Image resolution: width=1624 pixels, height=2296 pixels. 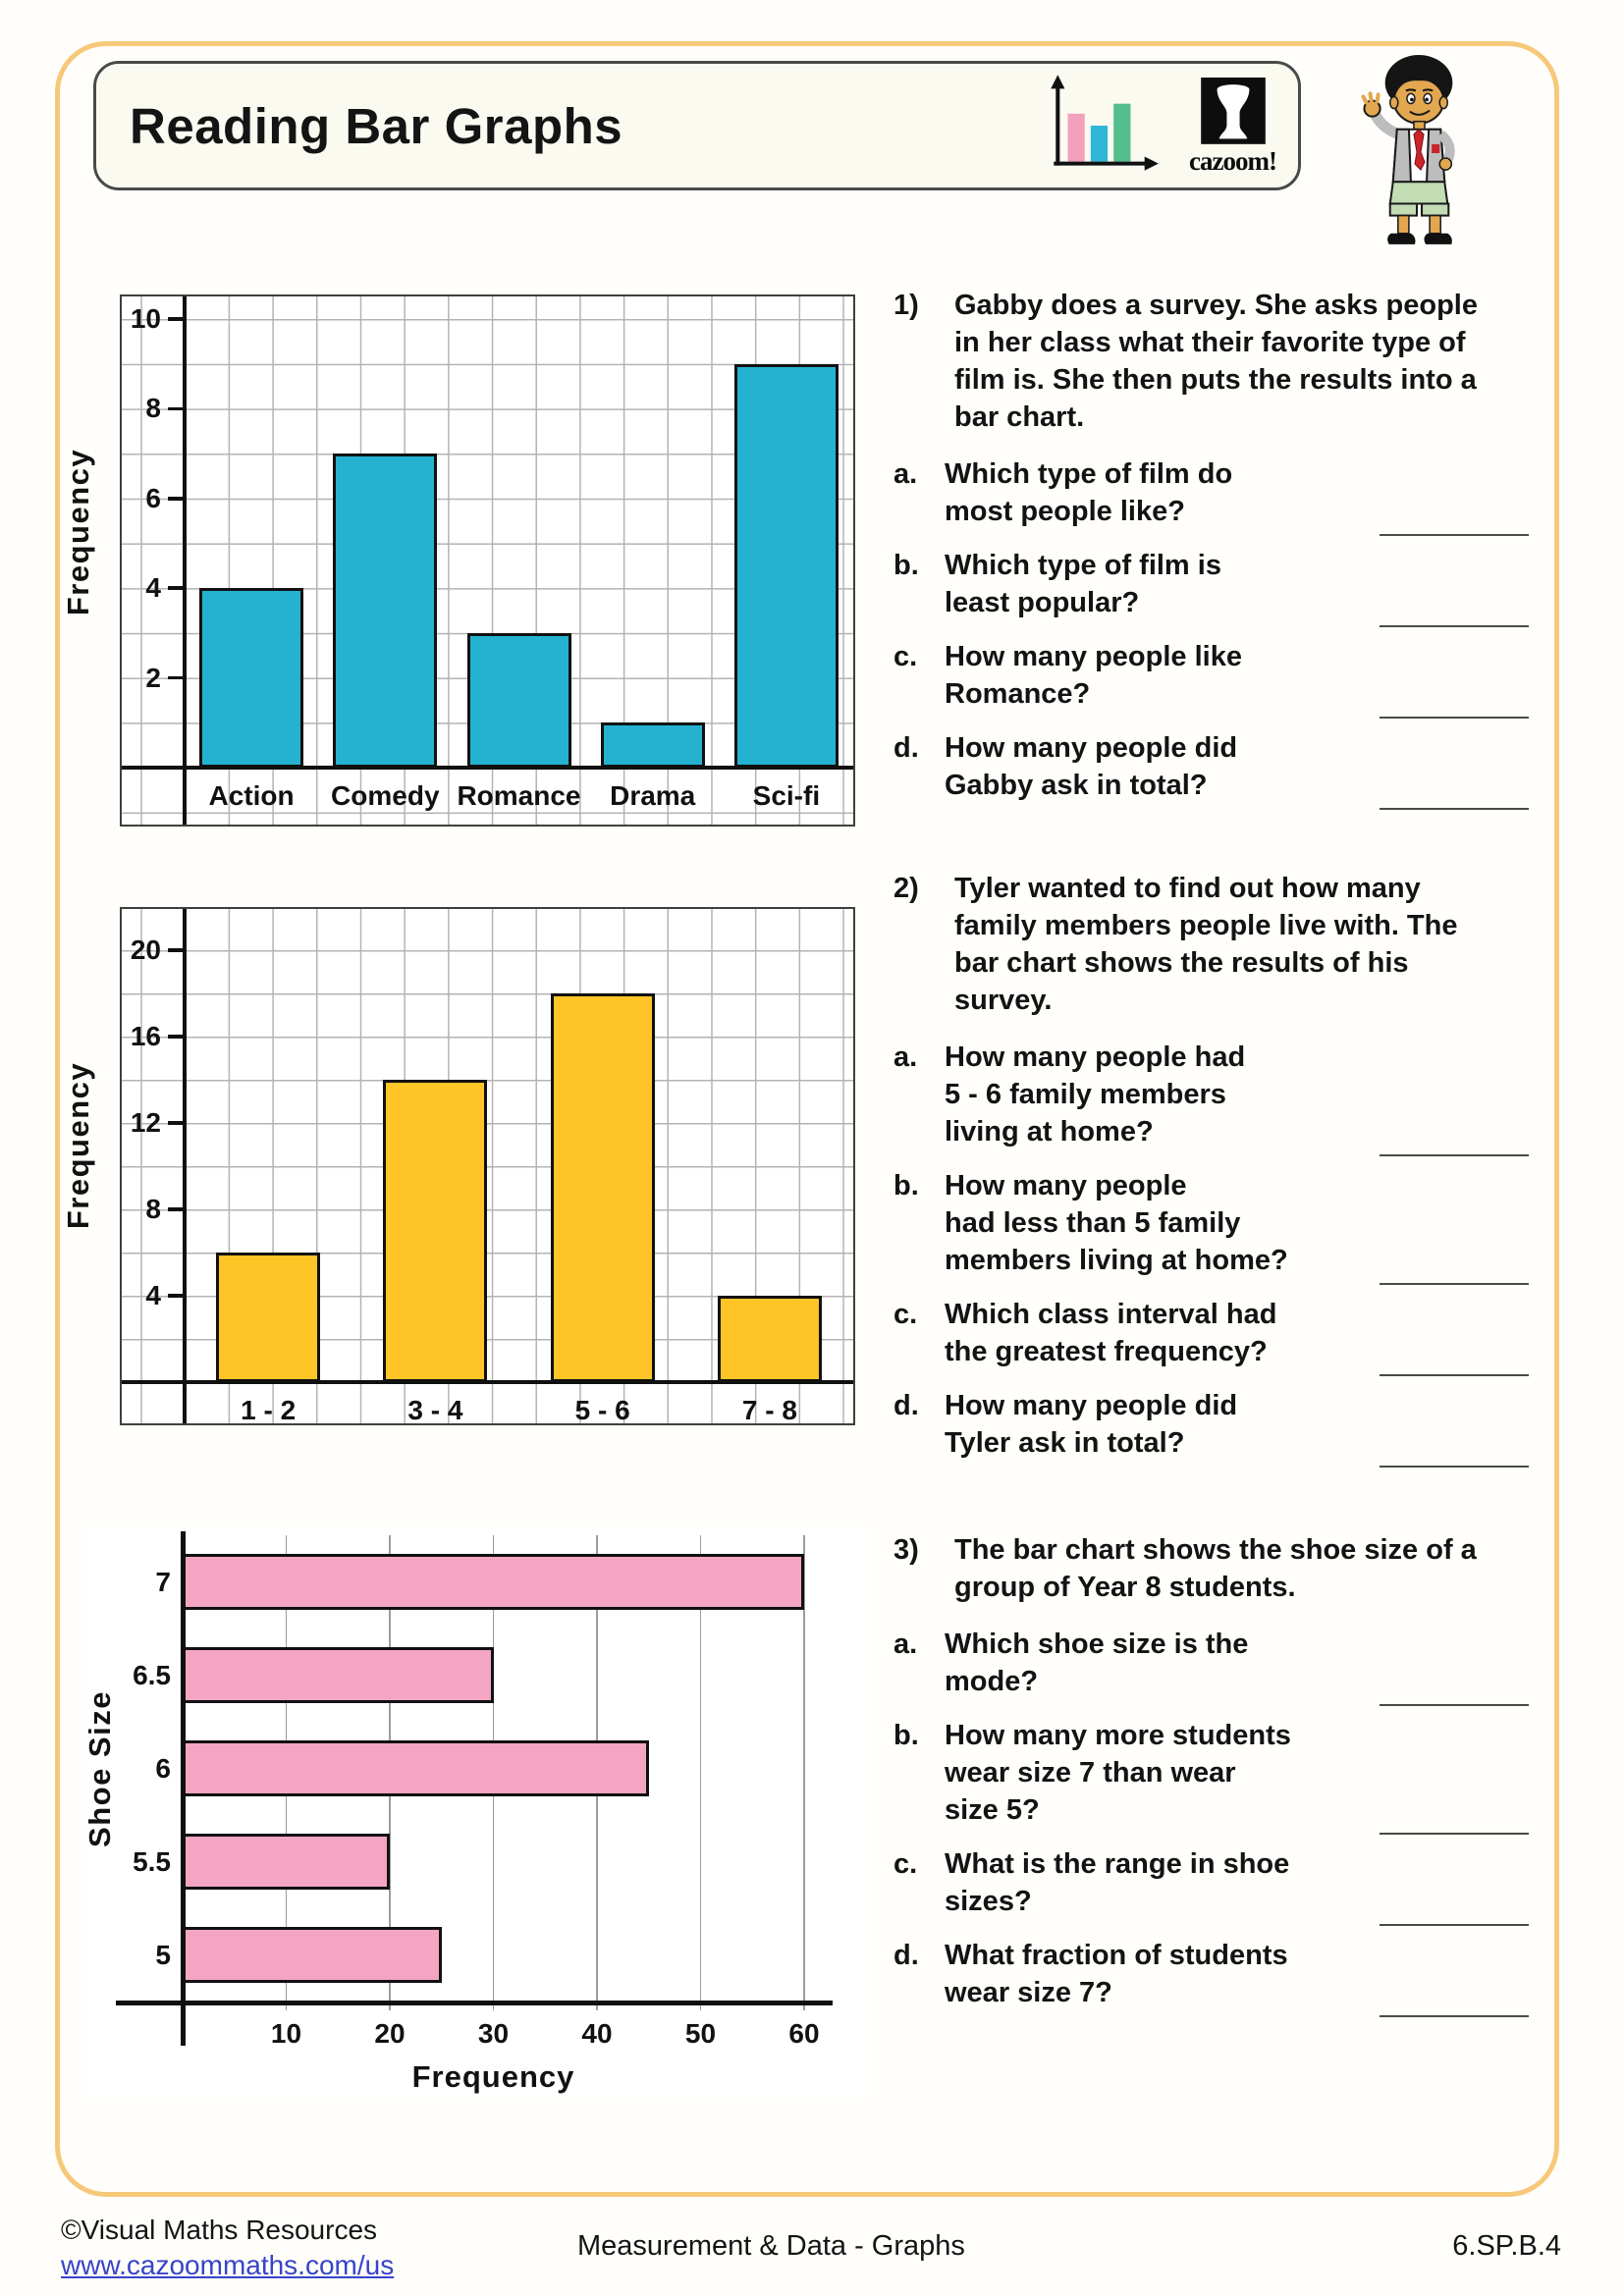 What do you see at coordinates (99, 1768) in the screenshot?
I see `y-axis-label: Shoe Size` at bounding box center [99, 1768].